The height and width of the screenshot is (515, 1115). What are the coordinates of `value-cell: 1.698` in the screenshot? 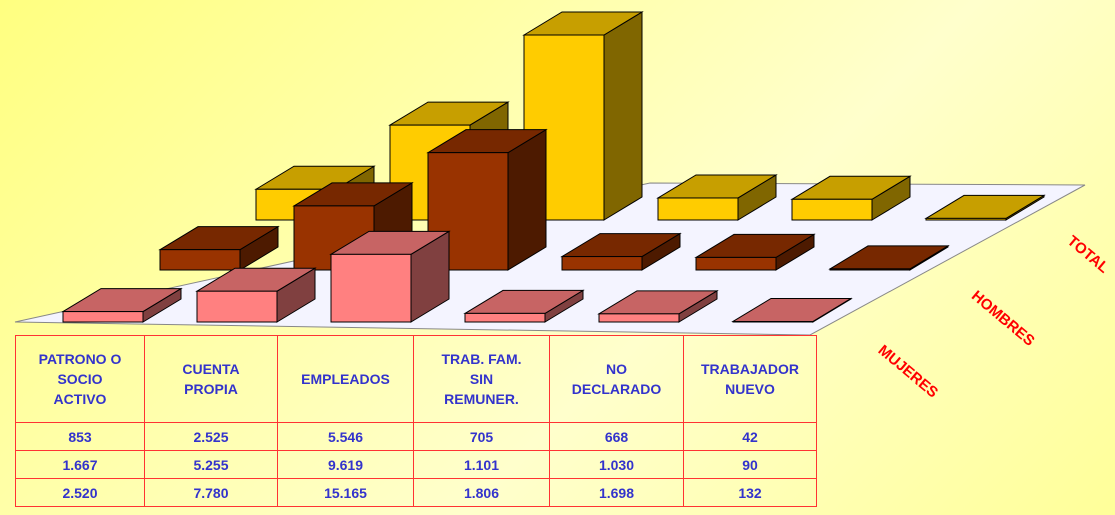 It's located at (616, 492).